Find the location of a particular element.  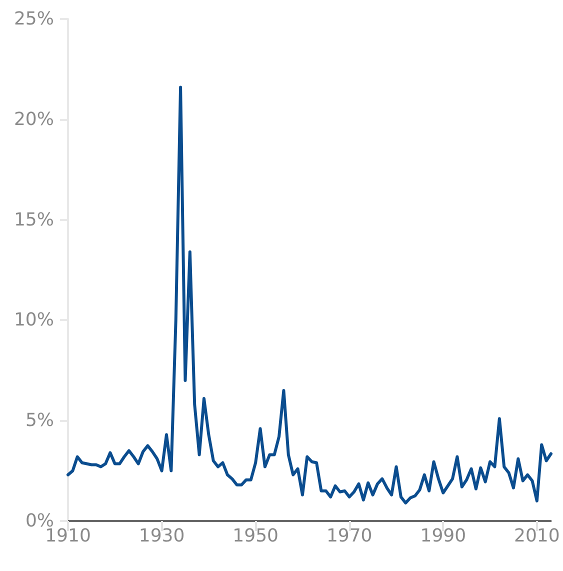

y-tick-label: 5% is located at coordinates (39, 421).